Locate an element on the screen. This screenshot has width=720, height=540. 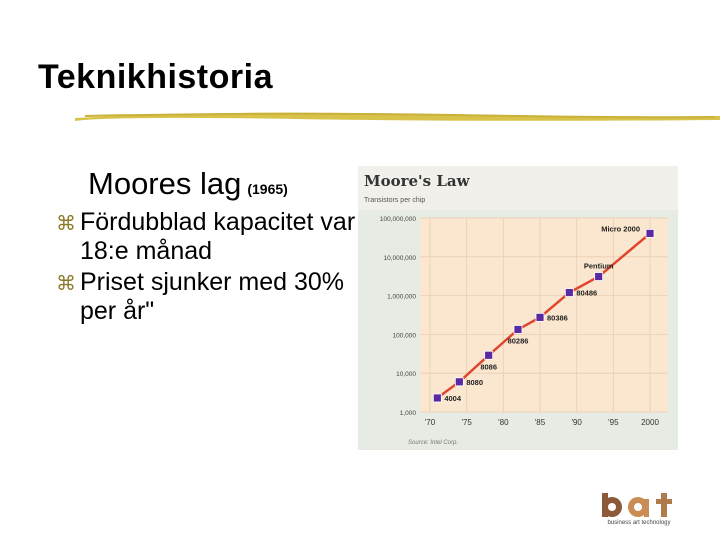
logo-caption: business art technology is located at coordinates (639, 523).